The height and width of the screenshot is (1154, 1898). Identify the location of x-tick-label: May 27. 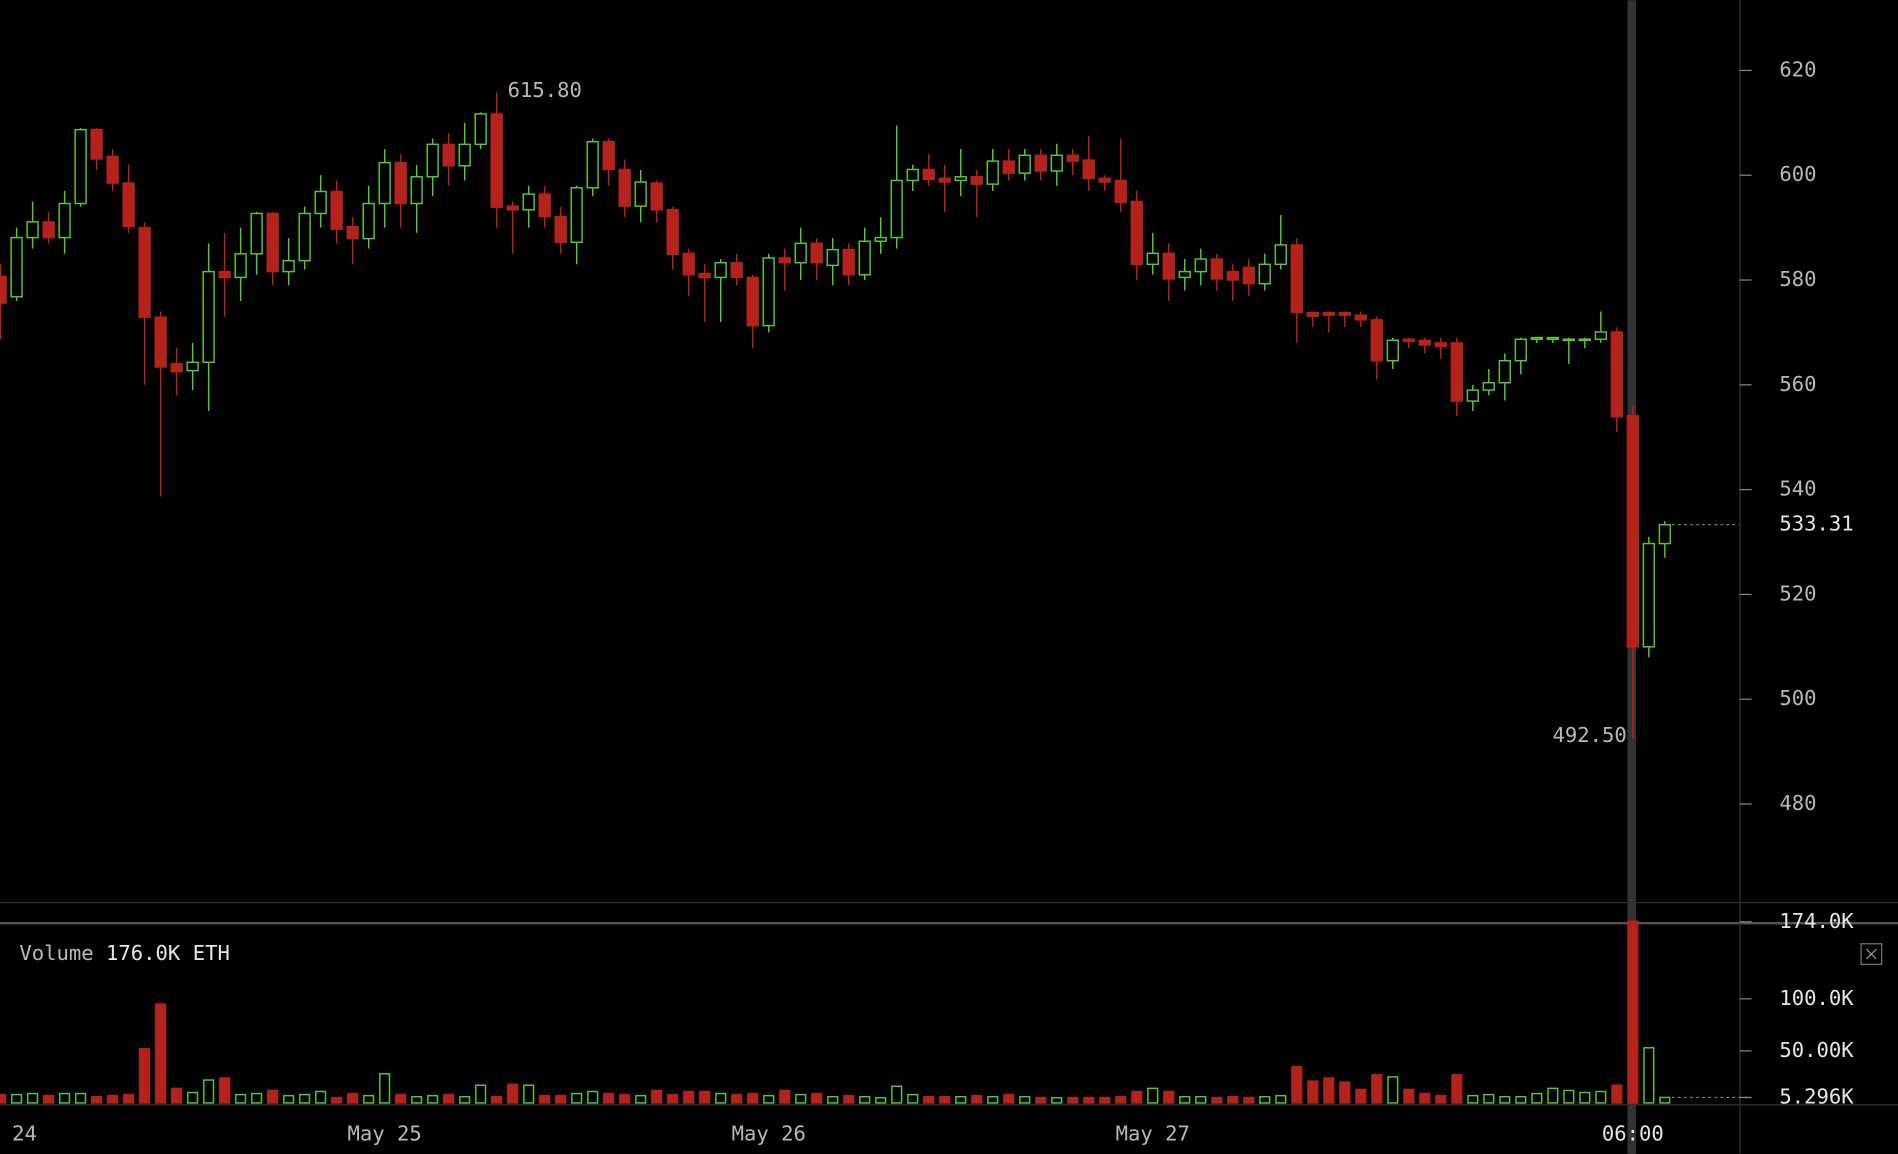
(1153, 1133).